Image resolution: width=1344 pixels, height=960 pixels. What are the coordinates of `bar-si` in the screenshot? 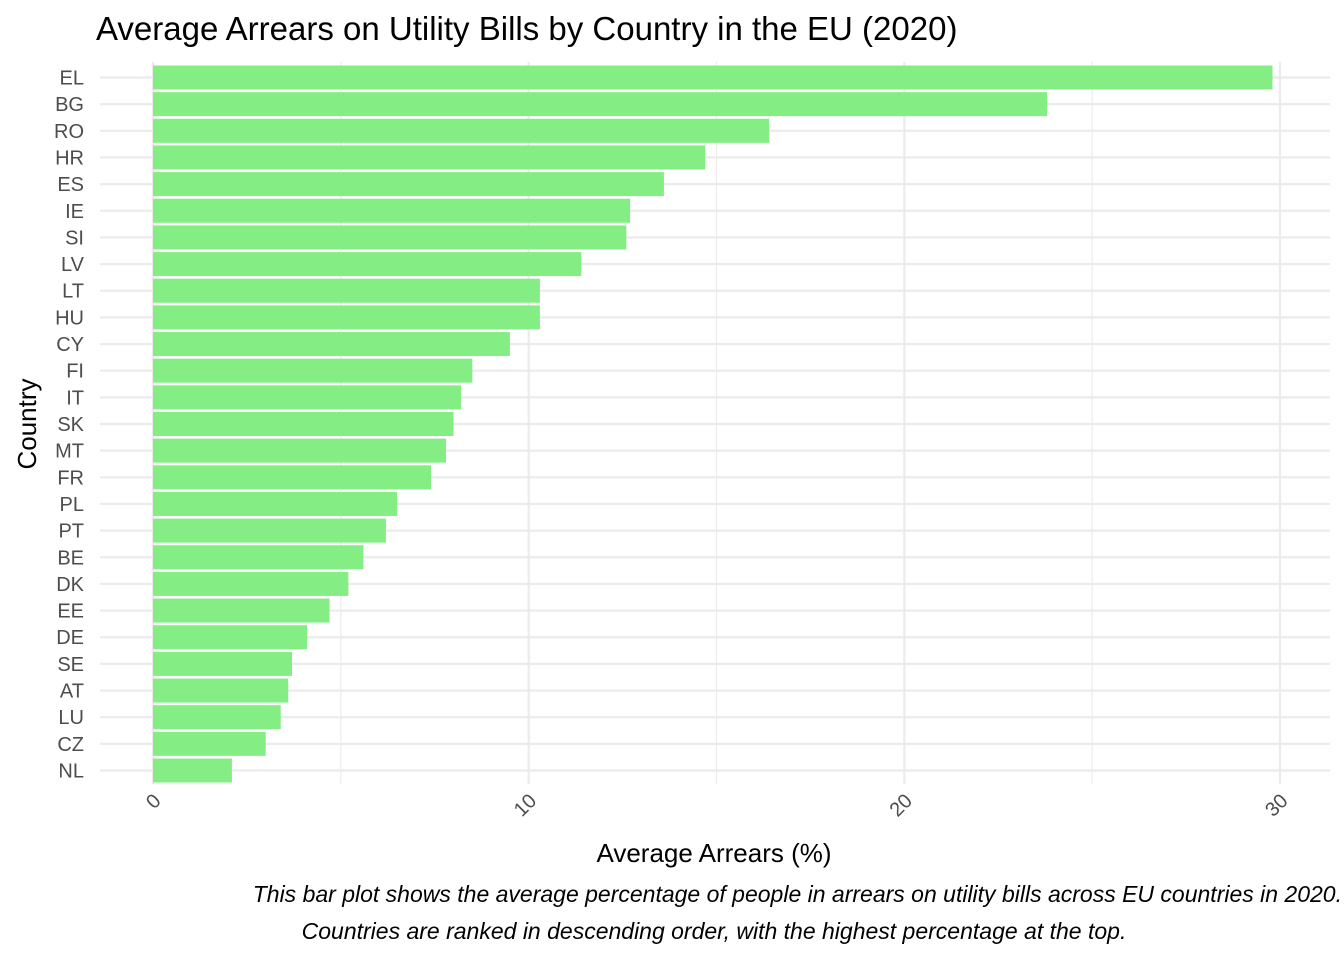 It's located at (390, 237).